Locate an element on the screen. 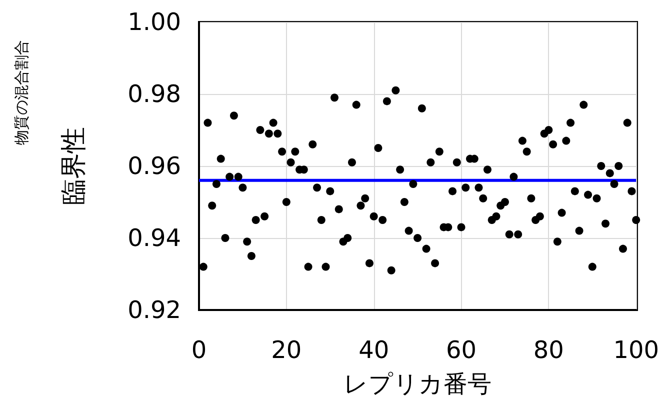  x-tick-label: 40 is located at coordinates (374, 350).